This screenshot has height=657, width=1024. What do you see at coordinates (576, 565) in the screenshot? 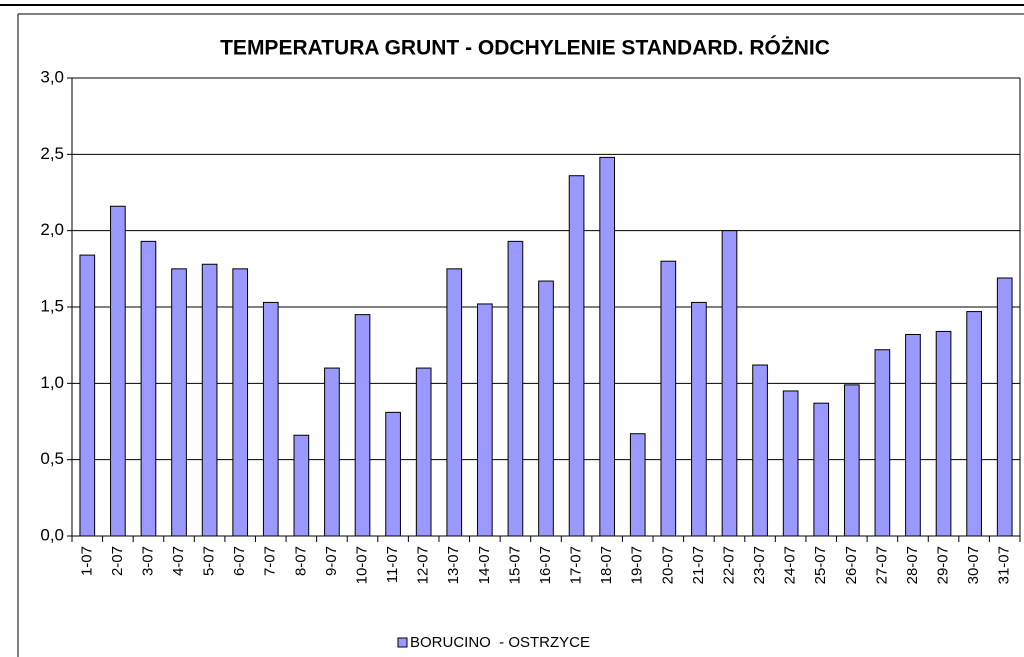
I see `x-tick-label: 17-07` at bounding box center [576, 565].